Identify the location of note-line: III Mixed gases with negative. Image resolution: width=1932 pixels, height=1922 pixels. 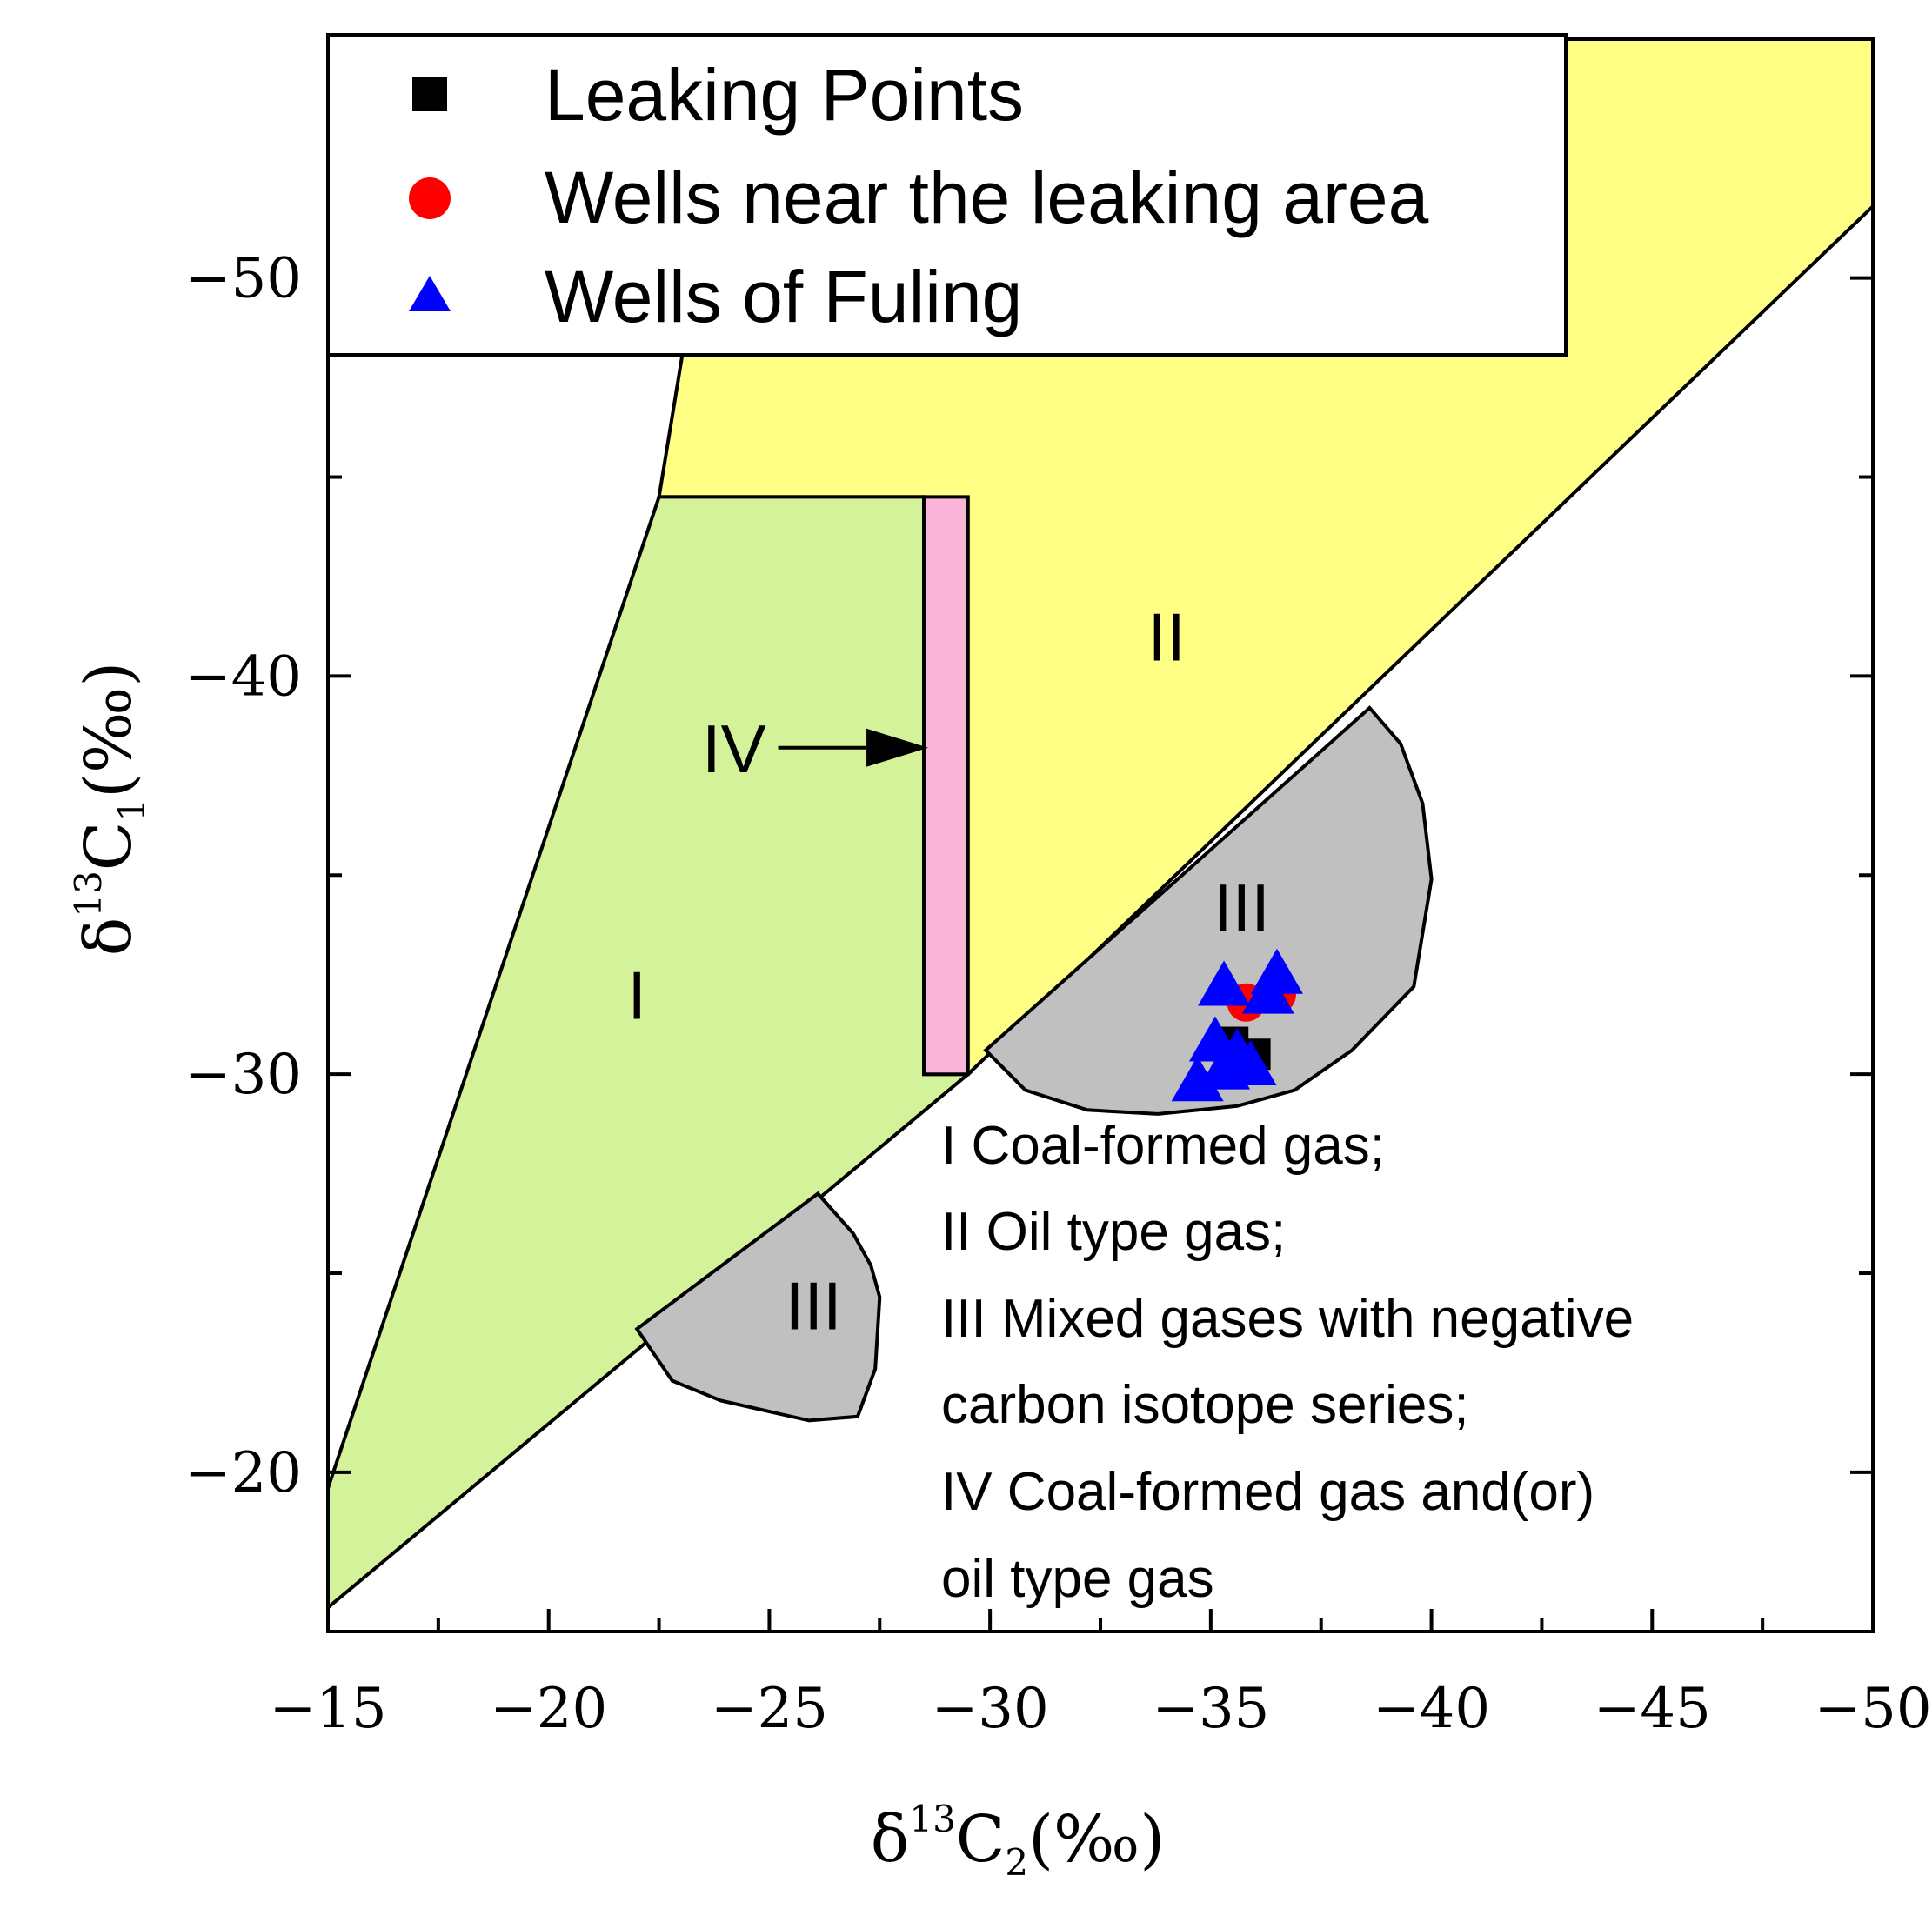
(1287, 1319).